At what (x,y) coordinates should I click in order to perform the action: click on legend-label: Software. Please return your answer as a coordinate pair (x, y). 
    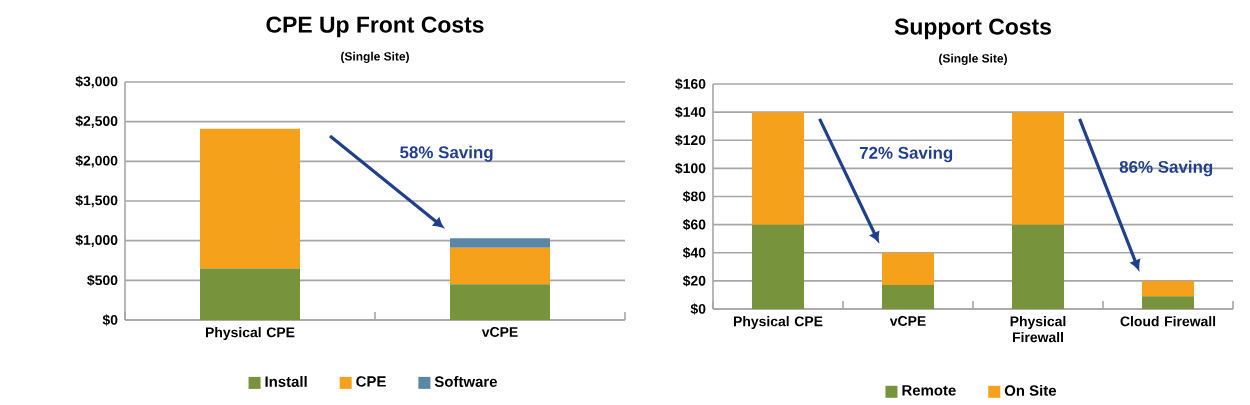
    Looking at the image, I should click on (465, 381).